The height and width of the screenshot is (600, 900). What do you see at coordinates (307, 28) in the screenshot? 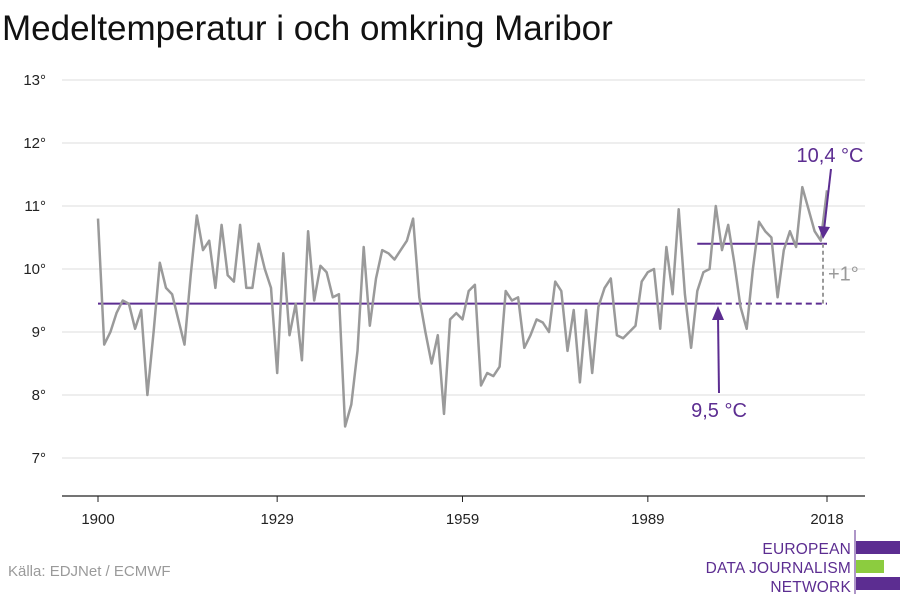
I see `chart-title: Medeltemperatur i och omkring Maribor` at bounding box center [307, 28].